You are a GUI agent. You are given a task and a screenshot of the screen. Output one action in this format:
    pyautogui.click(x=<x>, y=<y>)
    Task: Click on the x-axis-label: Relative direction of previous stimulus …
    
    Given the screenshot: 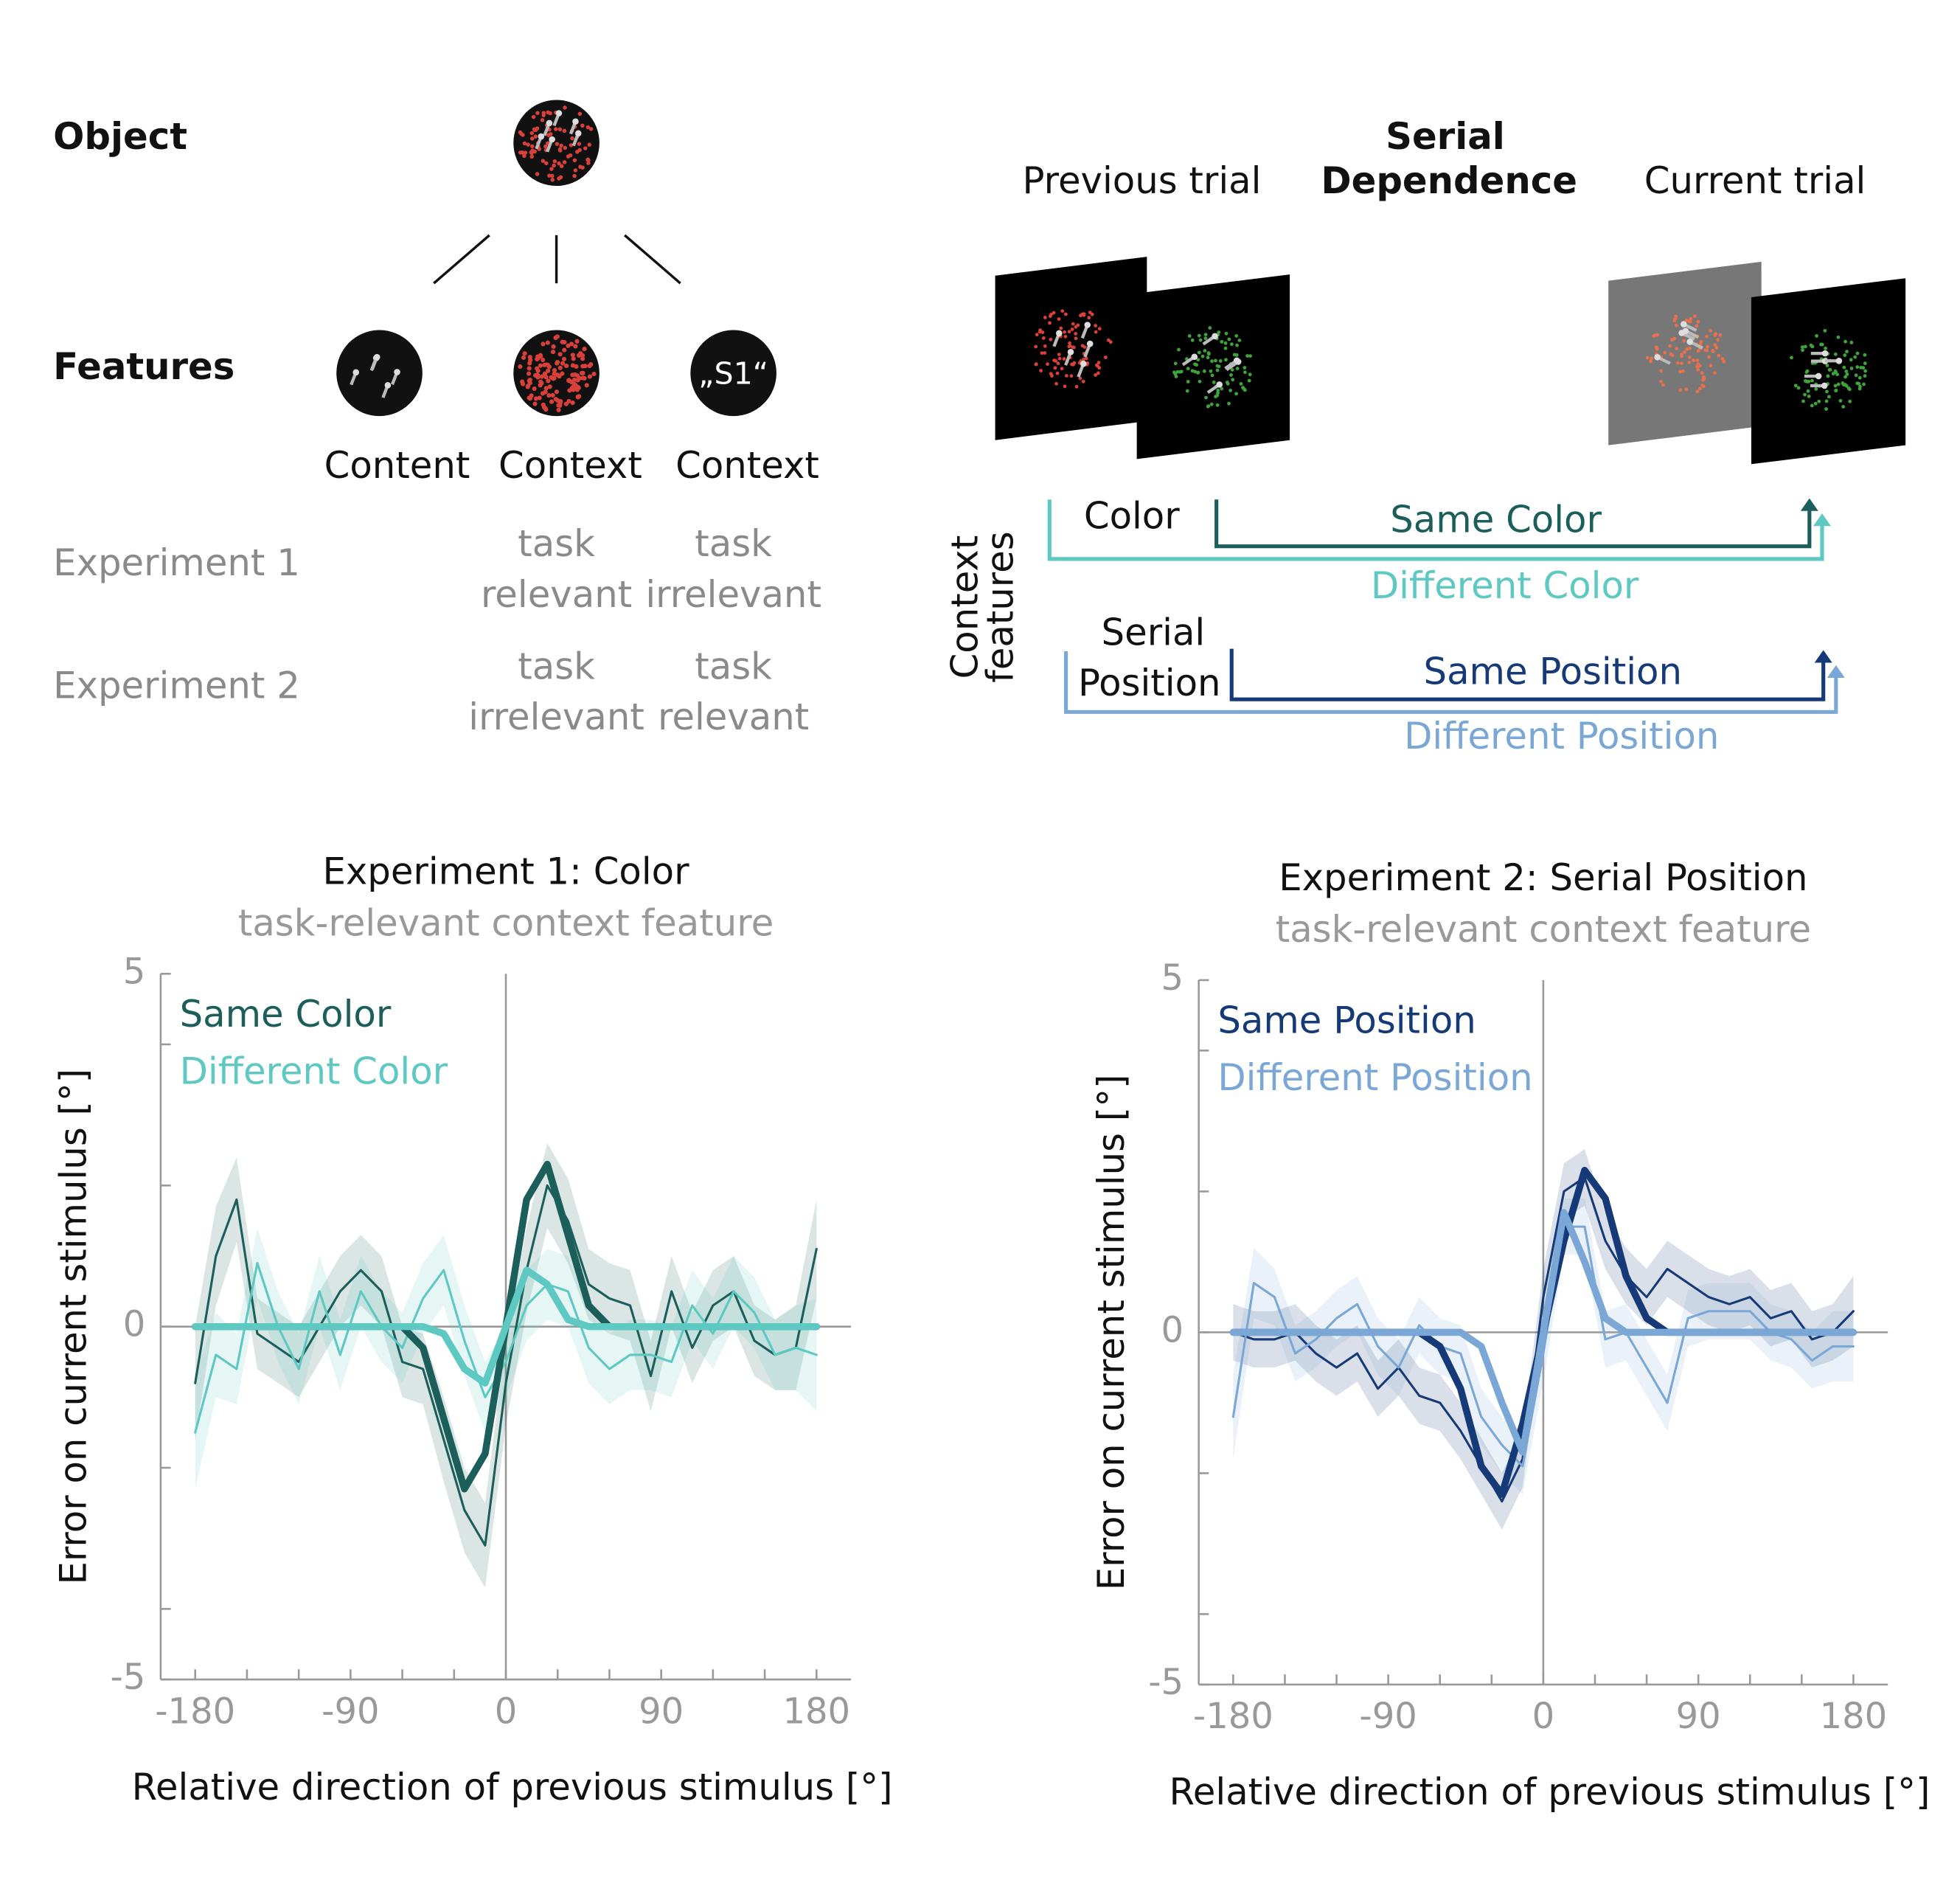 What is the action you would take?
    pyautogui.click(x=512, y=1787)
    